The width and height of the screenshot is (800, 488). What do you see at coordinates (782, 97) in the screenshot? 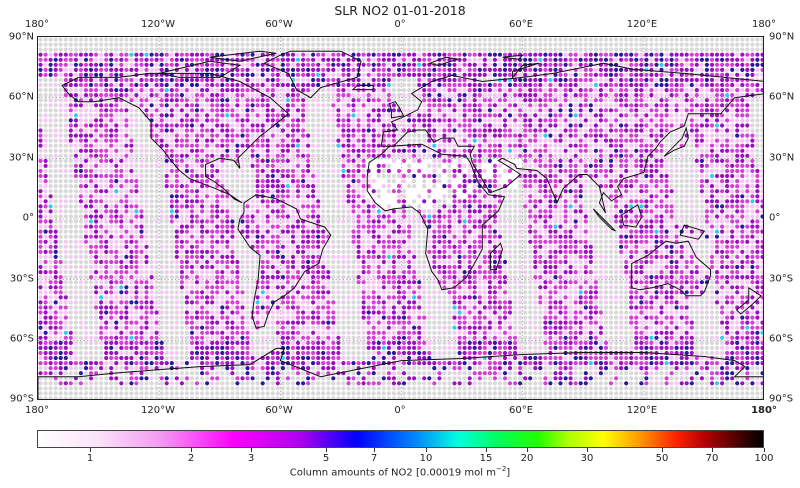
I see `lat-label-right: 60°N` at bounding box center [782, 97].